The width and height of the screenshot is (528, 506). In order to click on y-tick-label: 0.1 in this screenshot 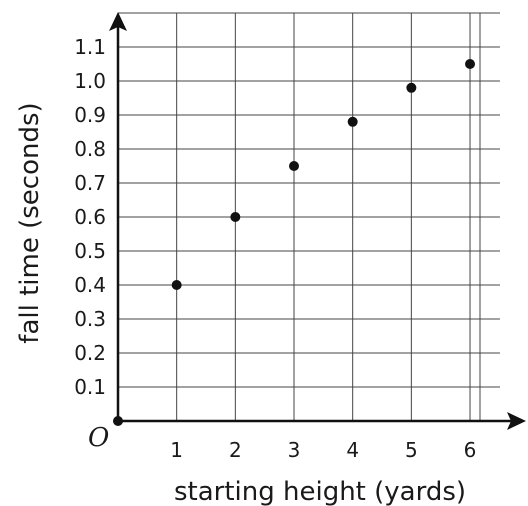, I will do `click(90, 387)`.